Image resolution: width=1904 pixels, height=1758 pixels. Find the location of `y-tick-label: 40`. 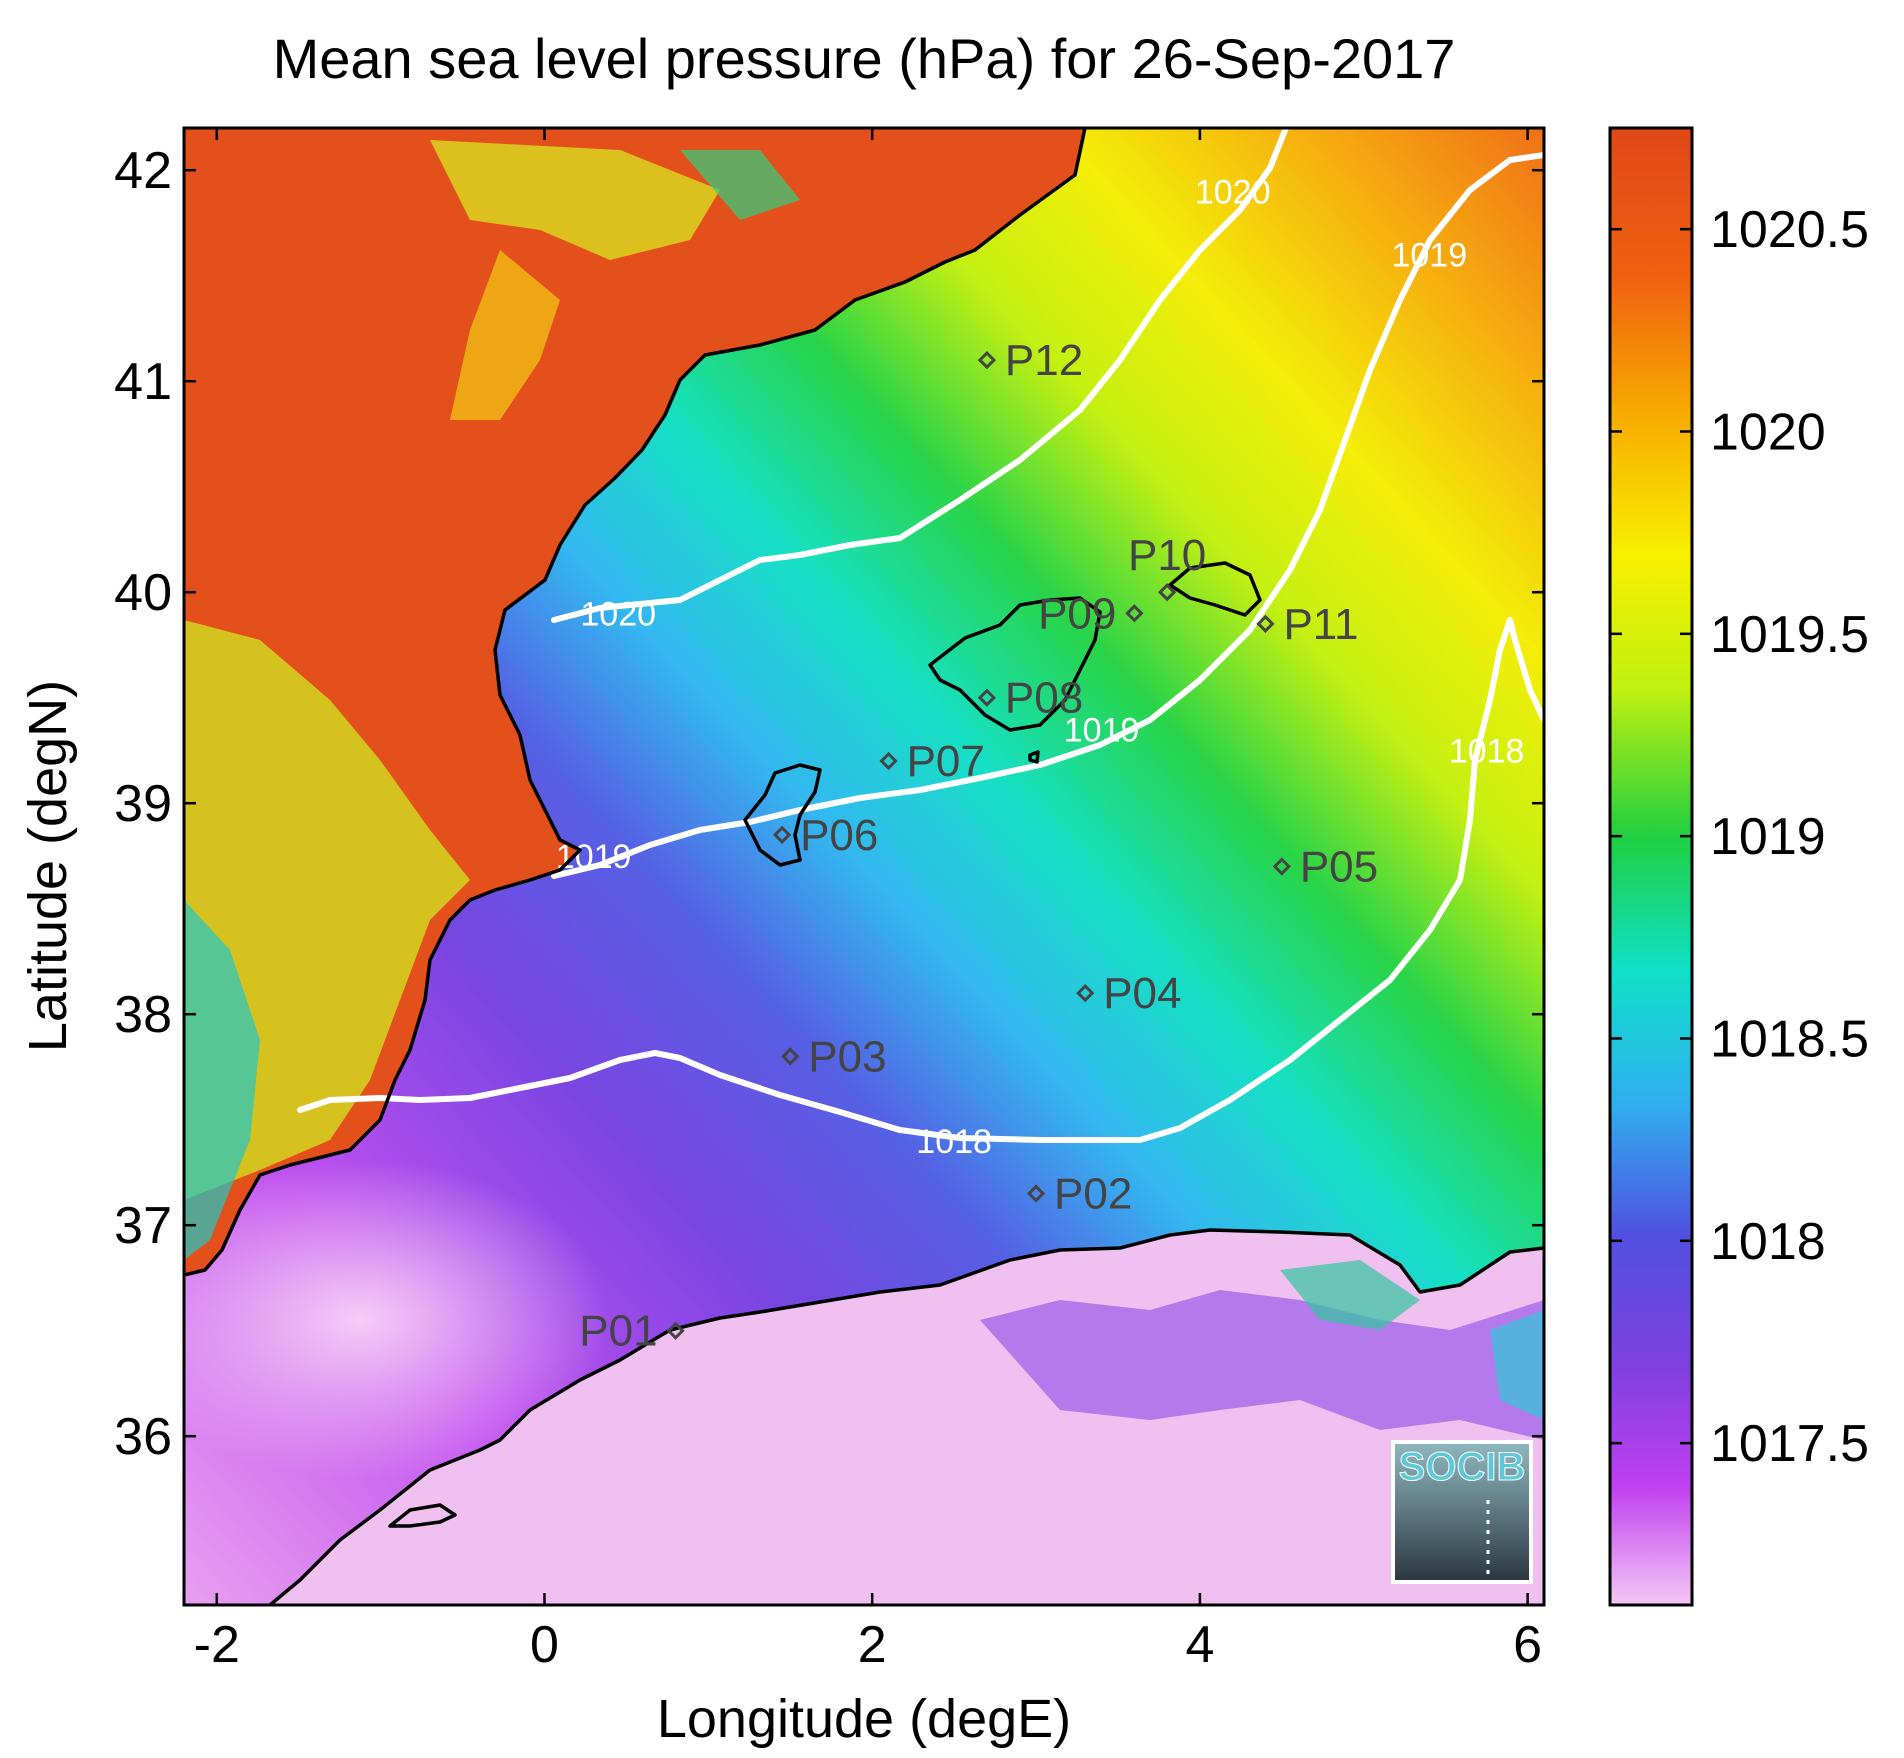

y-tick-label: 40 is located at coordinates (143, 593).